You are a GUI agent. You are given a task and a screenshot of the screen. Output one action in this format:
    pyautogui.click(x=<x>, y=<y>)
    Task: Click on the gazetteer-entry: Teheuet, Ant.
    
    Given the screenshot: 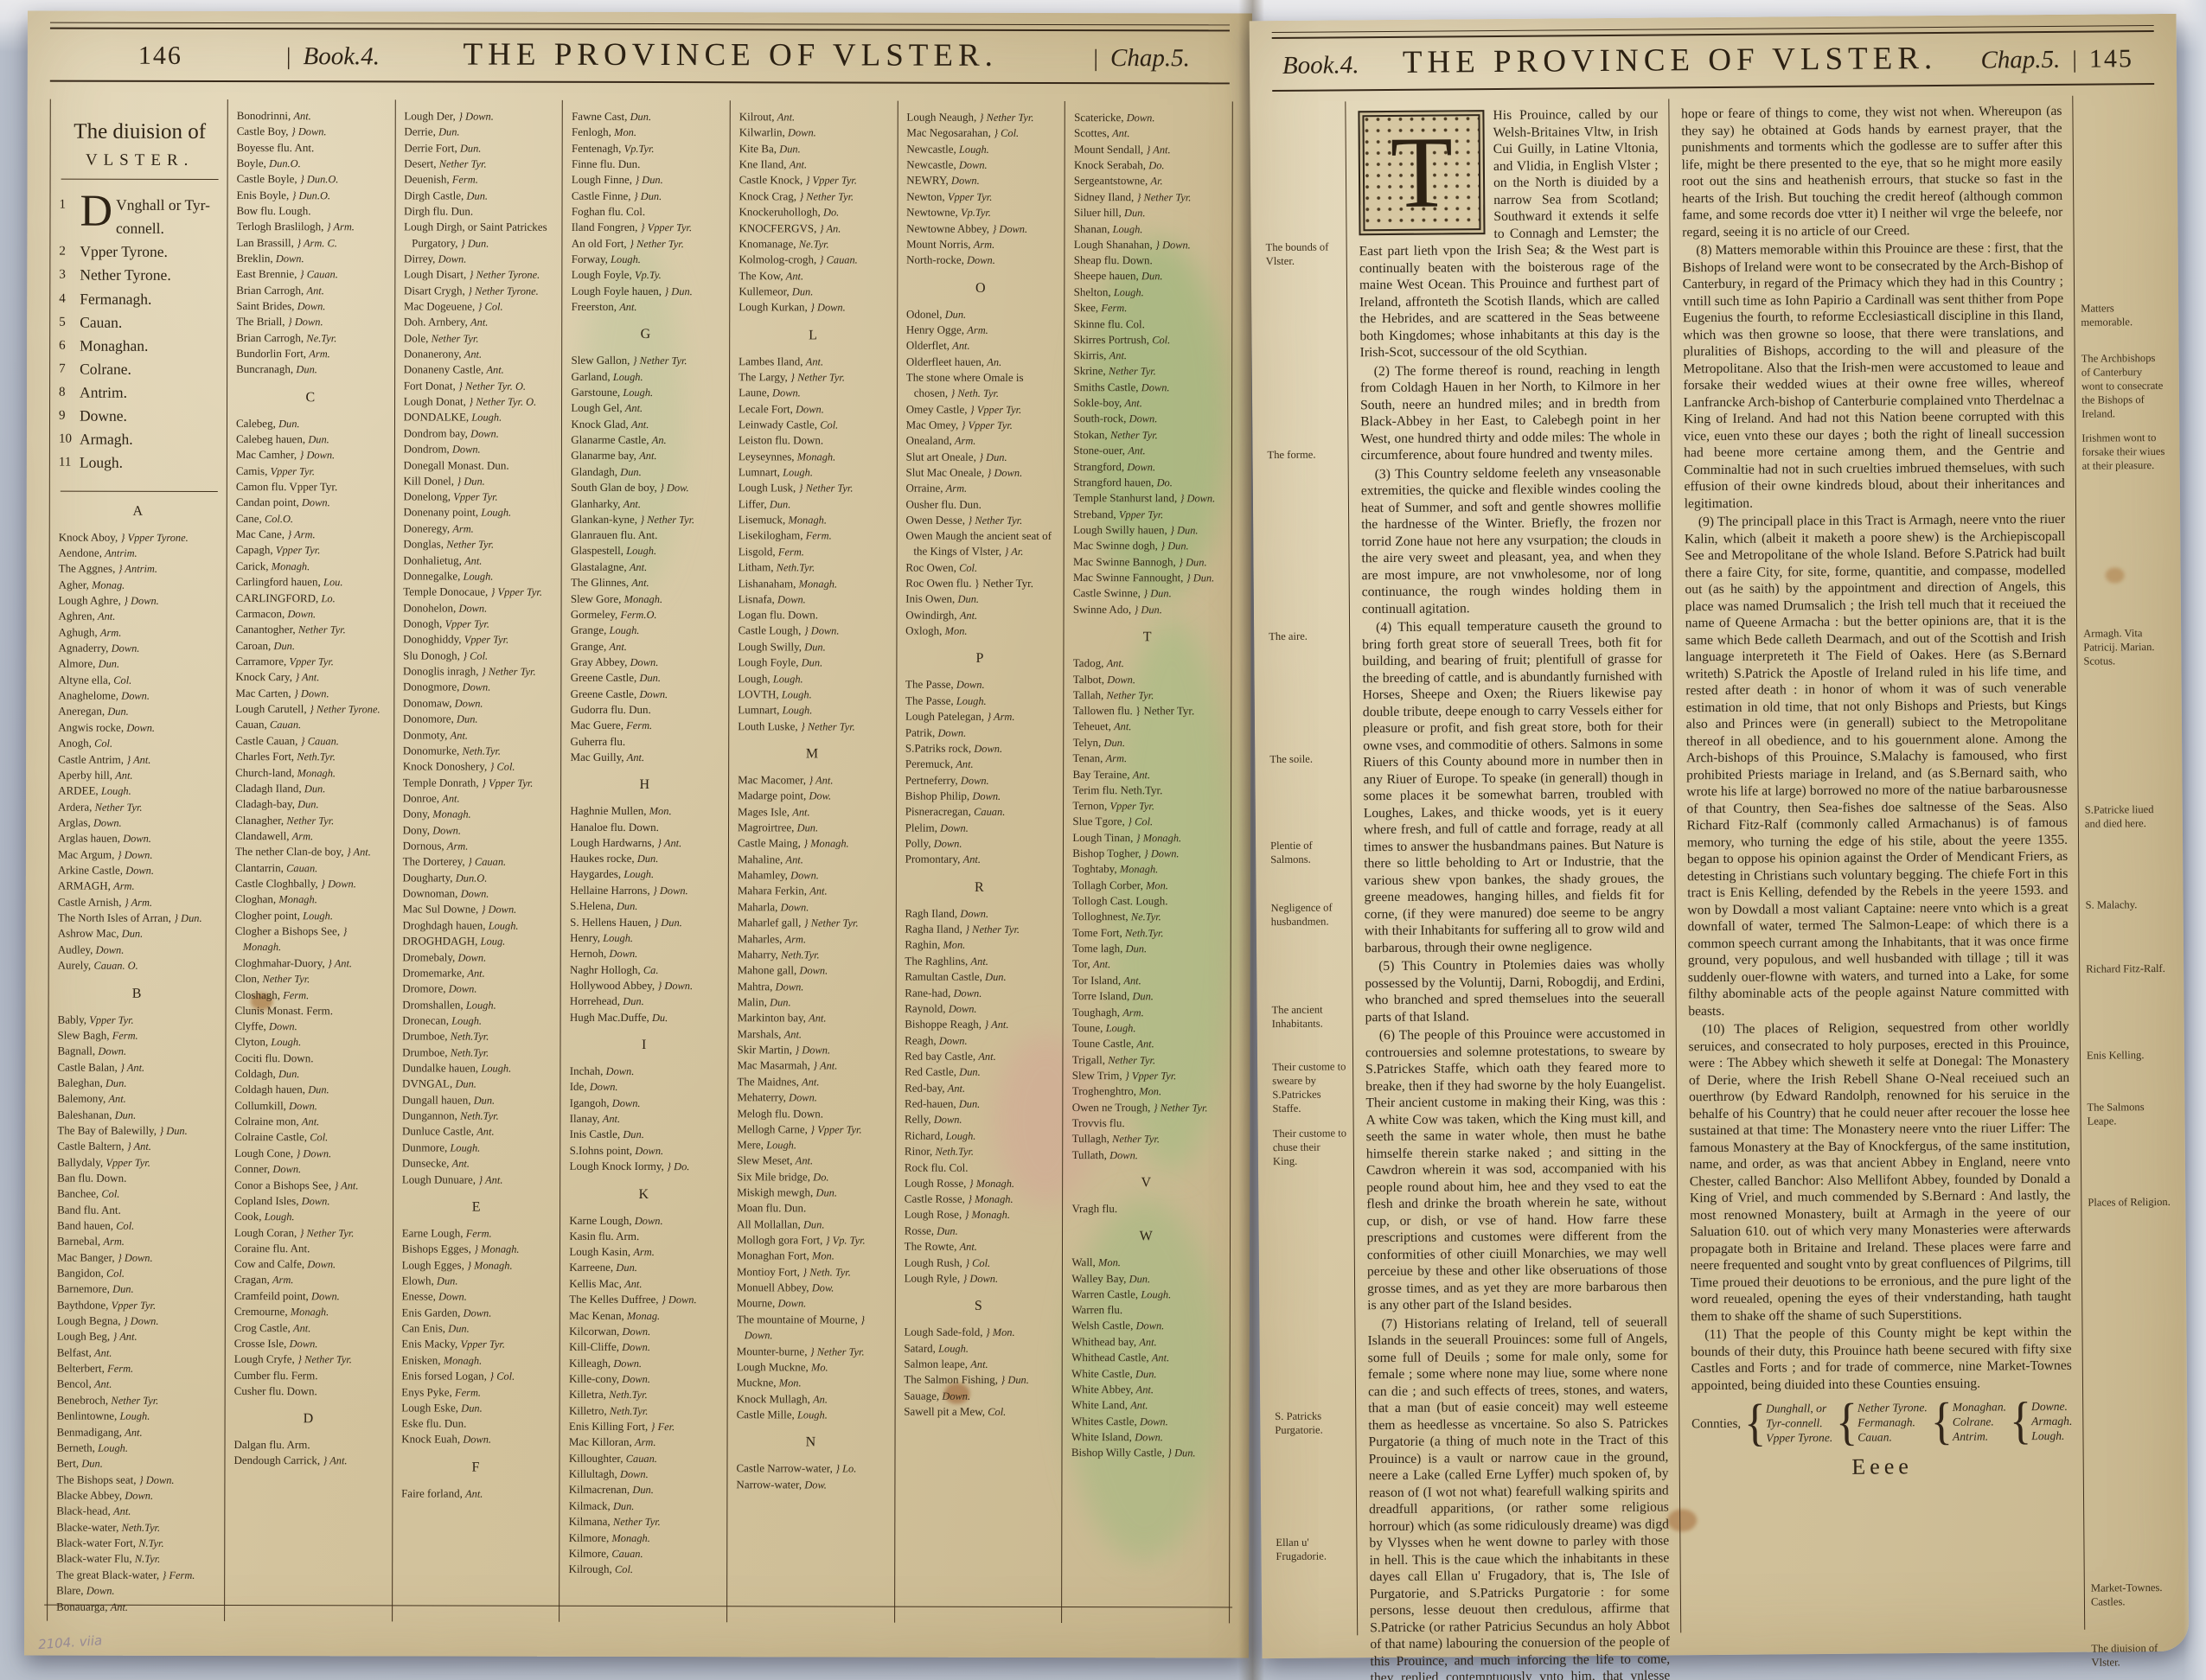 What is the action you would take?
    pyautogui.click(x=1102, y=726)
    